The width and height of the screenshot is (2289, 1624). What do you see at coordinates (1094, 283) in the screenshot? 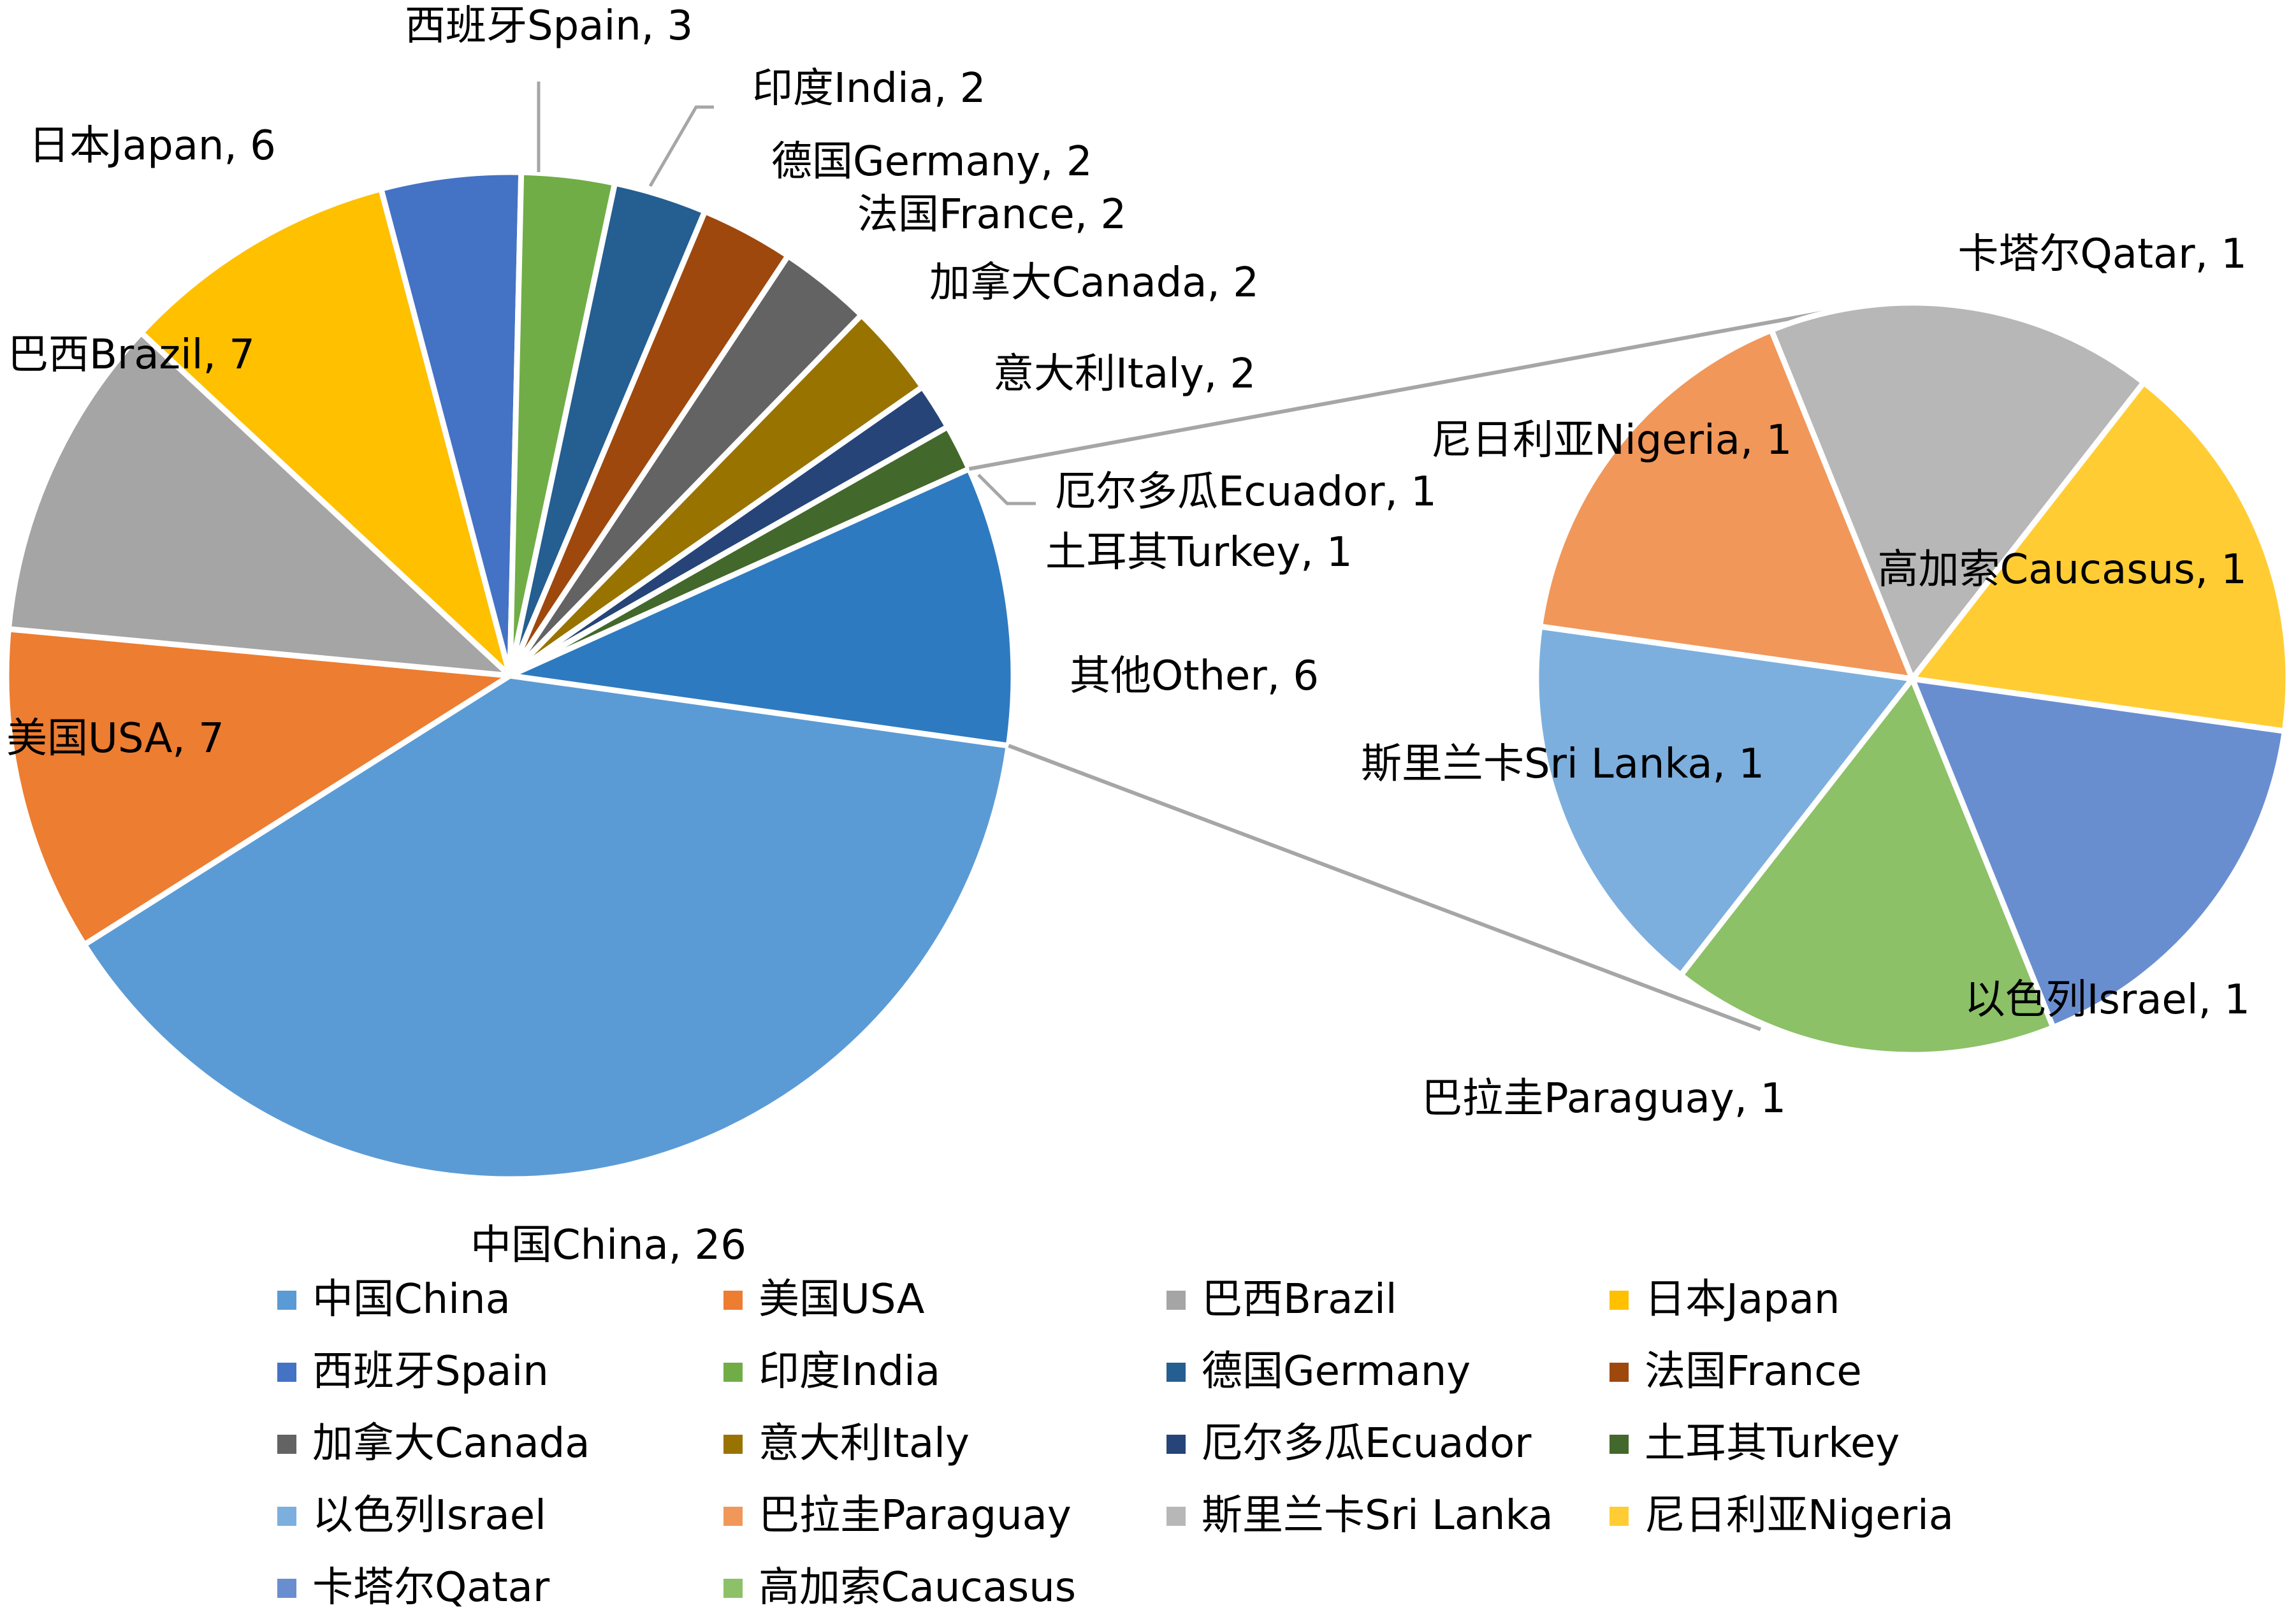
I see `data-label-canada: 加拿大Canada, 2` at bounding box center [1094, 283].